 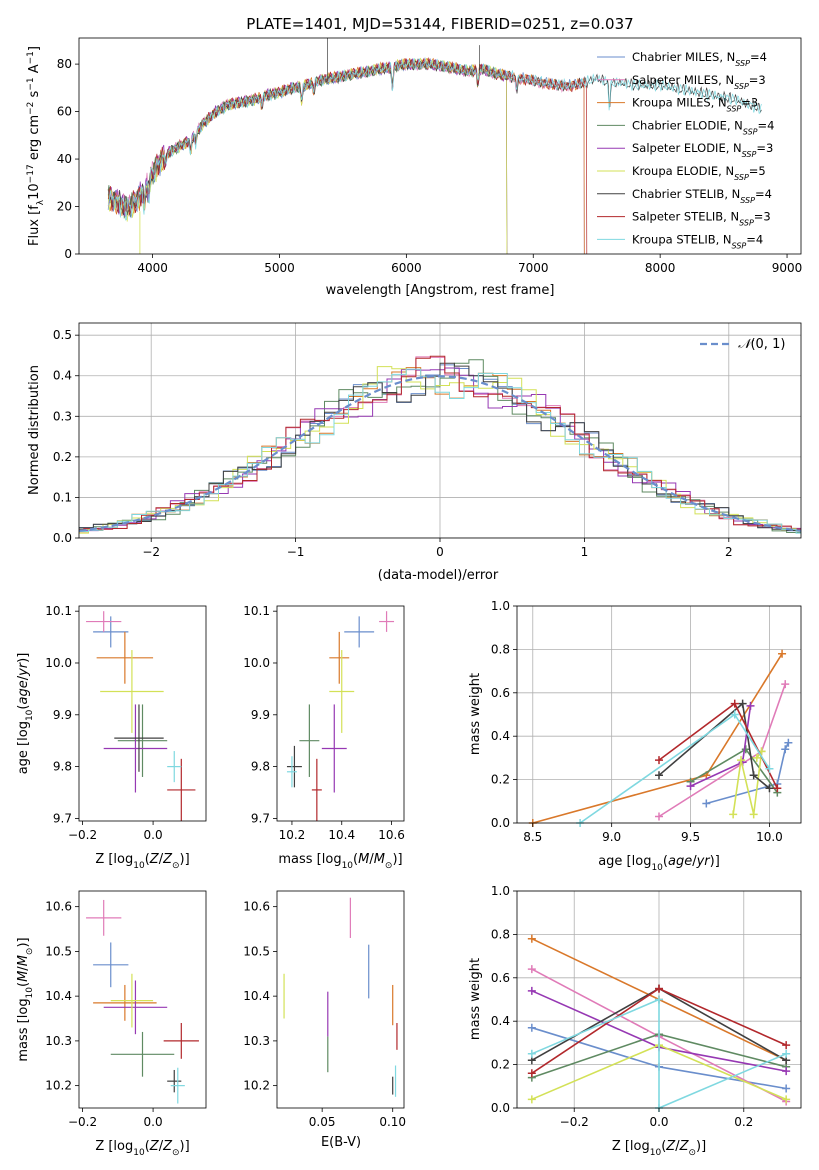 What do you see at coordinates (58, 611) in the screenshot?
I see `y-tick-label: 10.1` at bounding box center [58, 611].